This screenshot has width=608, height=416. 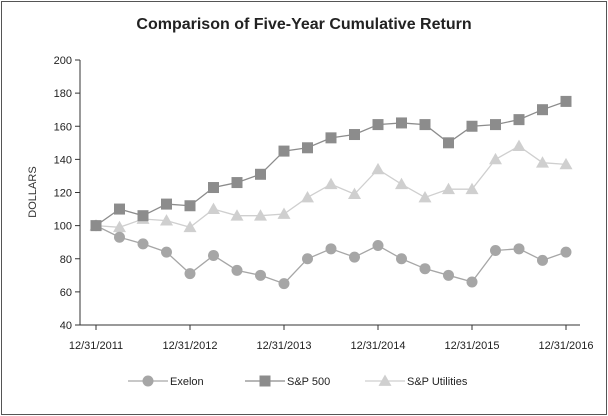 I want to click on circle-legend-icon, so click(x=148, y=381).